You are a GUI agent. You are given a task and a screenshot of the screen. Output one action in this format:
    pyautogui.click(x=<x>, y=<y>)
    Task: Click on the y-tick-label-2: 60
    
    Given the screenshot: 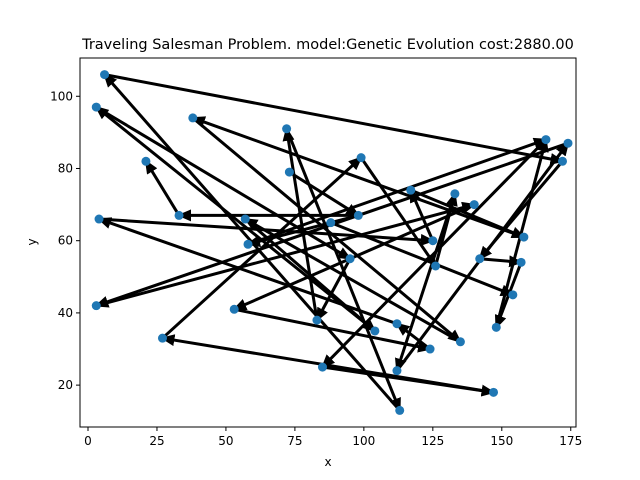 What is the action you would take?
    pyautogui.click(x=65, y=241)
    